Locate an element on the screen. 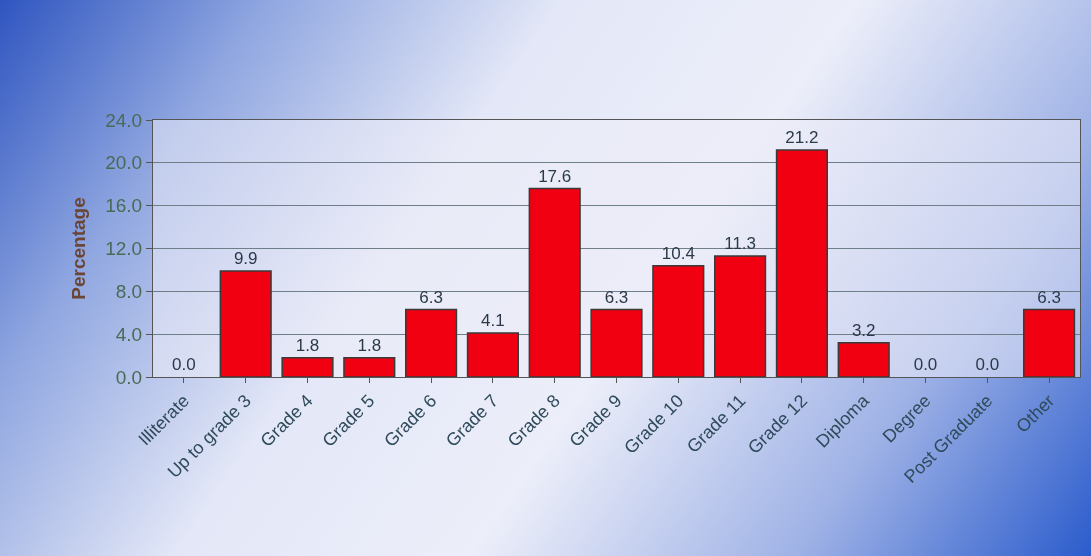  y-tick-label: 8.0 is located at coordinates (129, 291).